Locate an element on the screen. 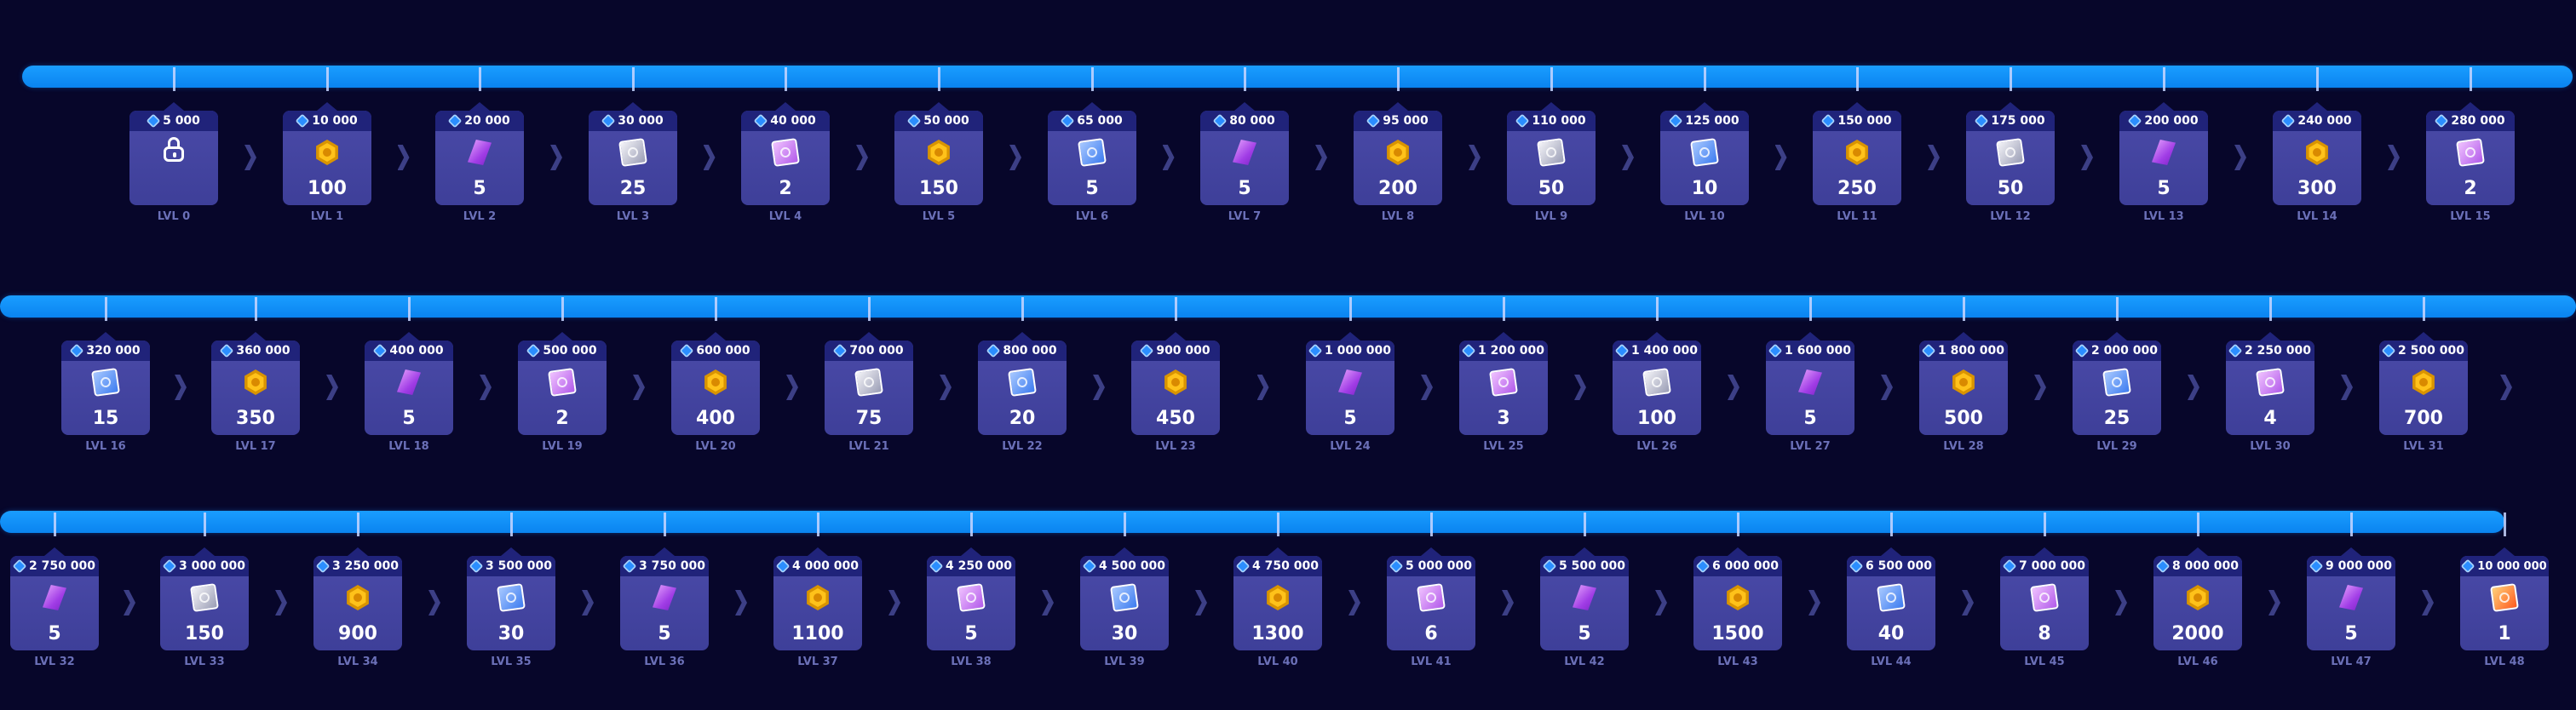 The width and height of the screenshot is (2576, 710). xp-value: 7 000 000 is located at coordinates (2052, 566).